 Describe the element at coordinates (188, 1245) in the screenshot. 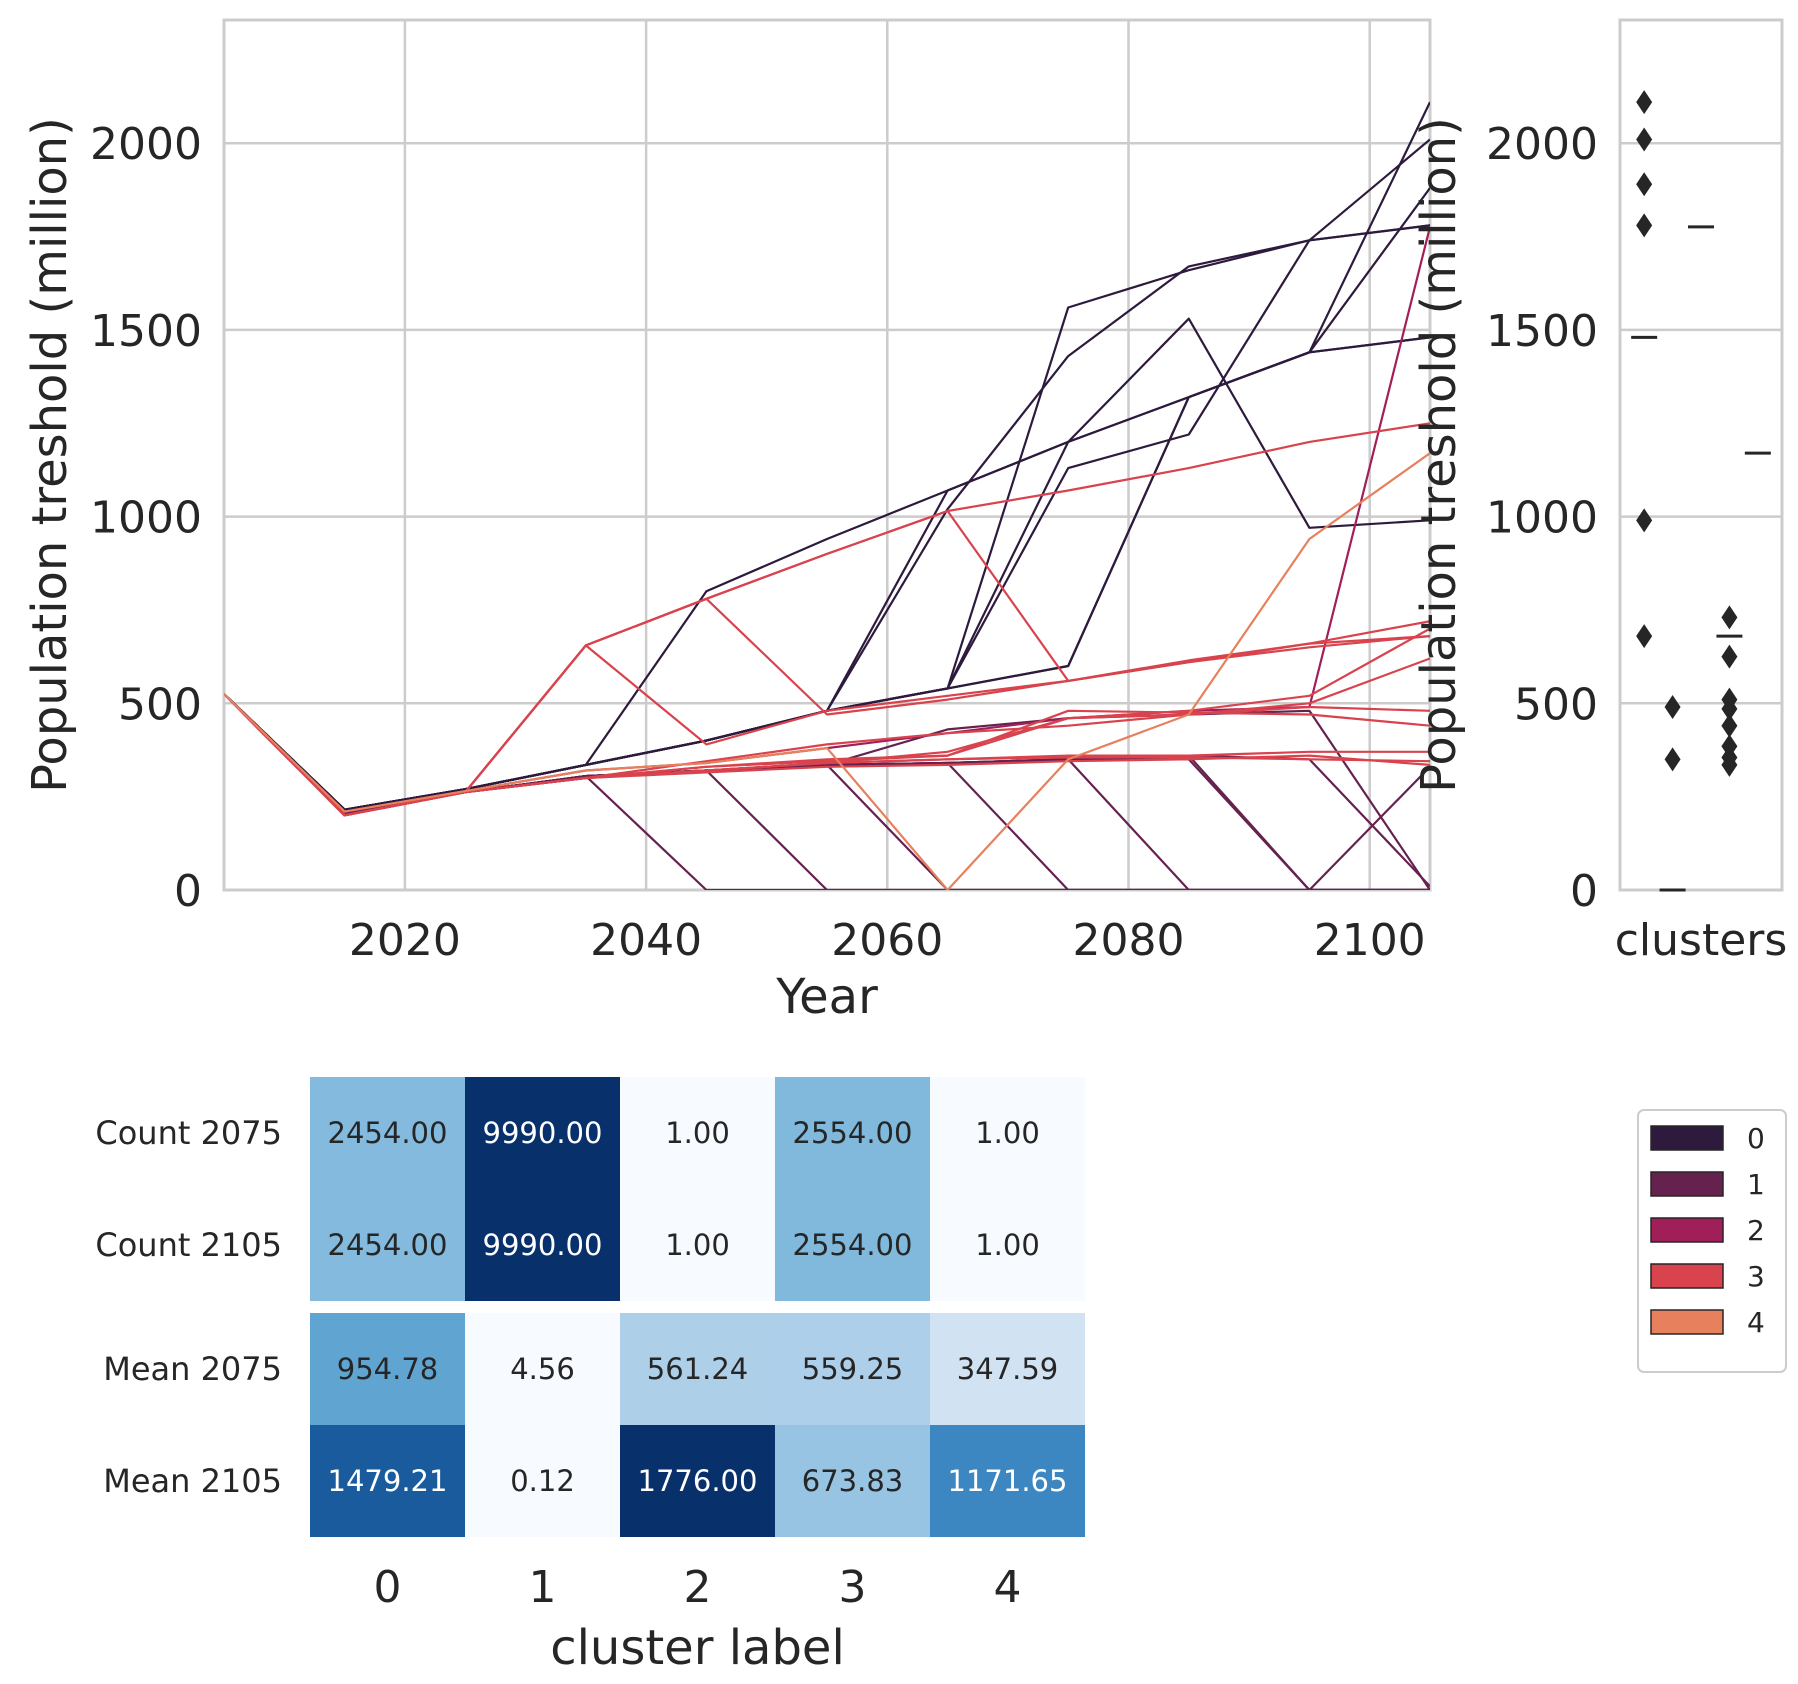

I see `heatmap-row-label: Count 2105` at that location.